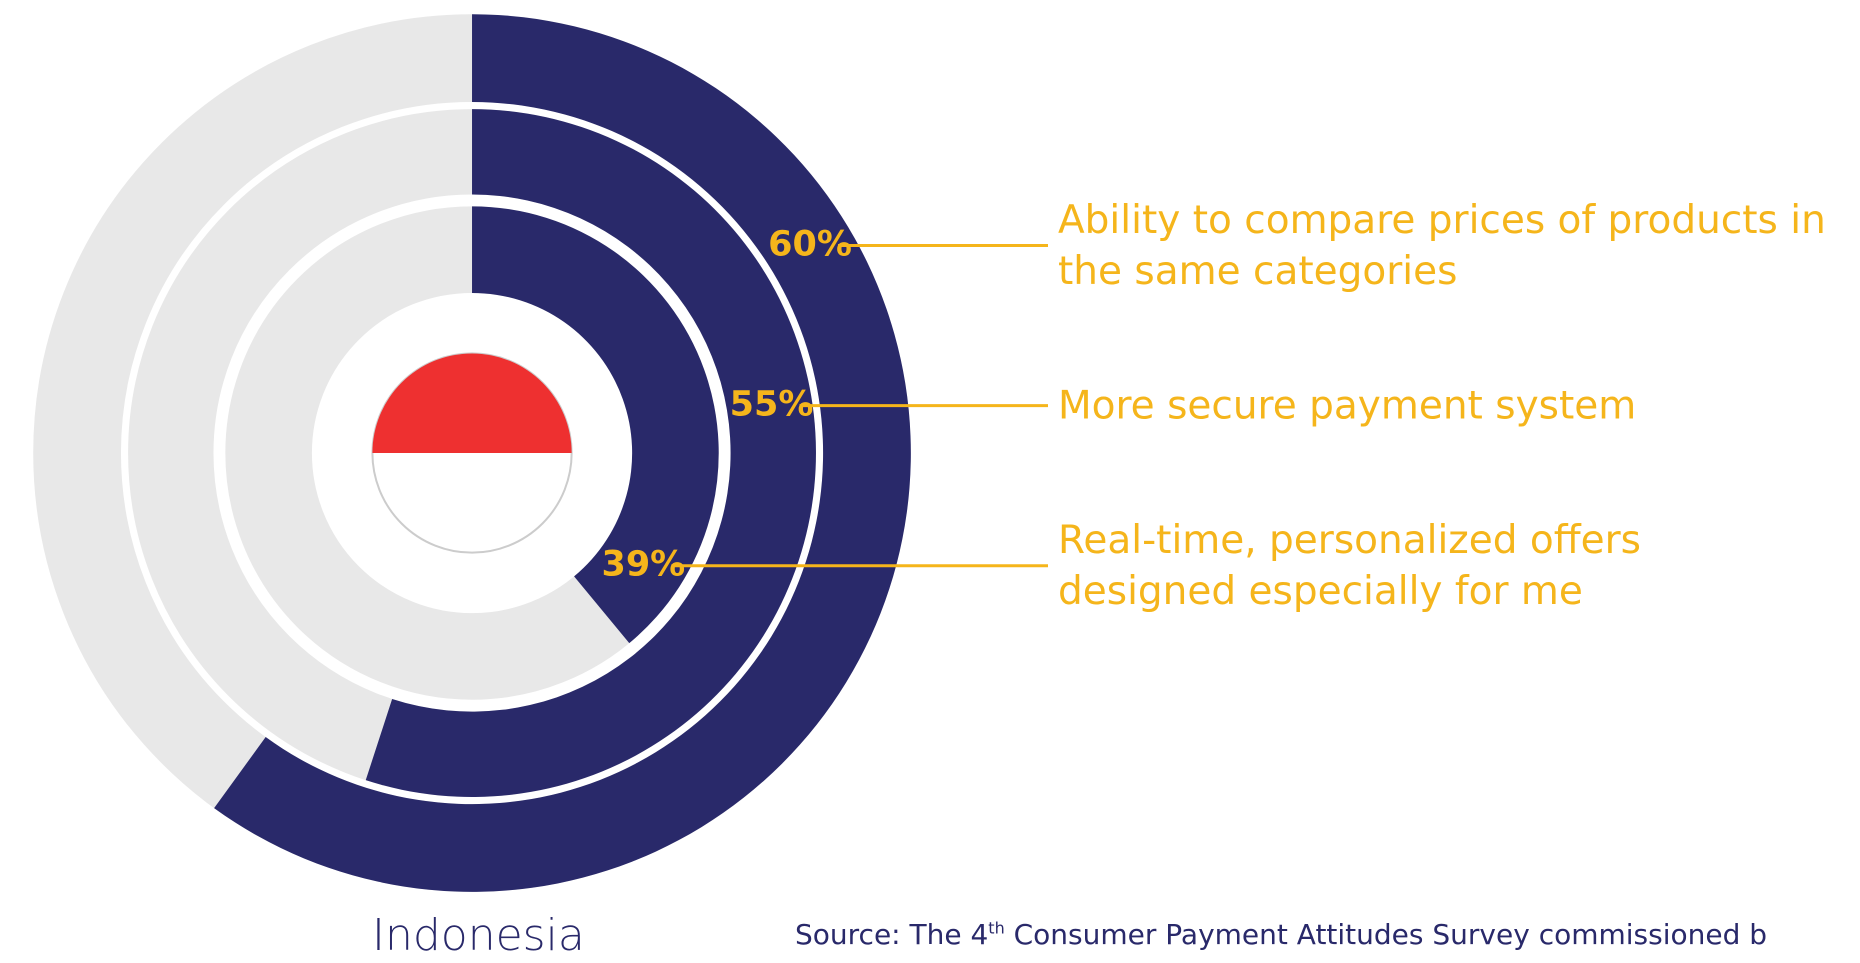  What do you see at coordinates (772, 405) in the screenshot?
I see `value-label: 55%` at bounding box center [772, 405].